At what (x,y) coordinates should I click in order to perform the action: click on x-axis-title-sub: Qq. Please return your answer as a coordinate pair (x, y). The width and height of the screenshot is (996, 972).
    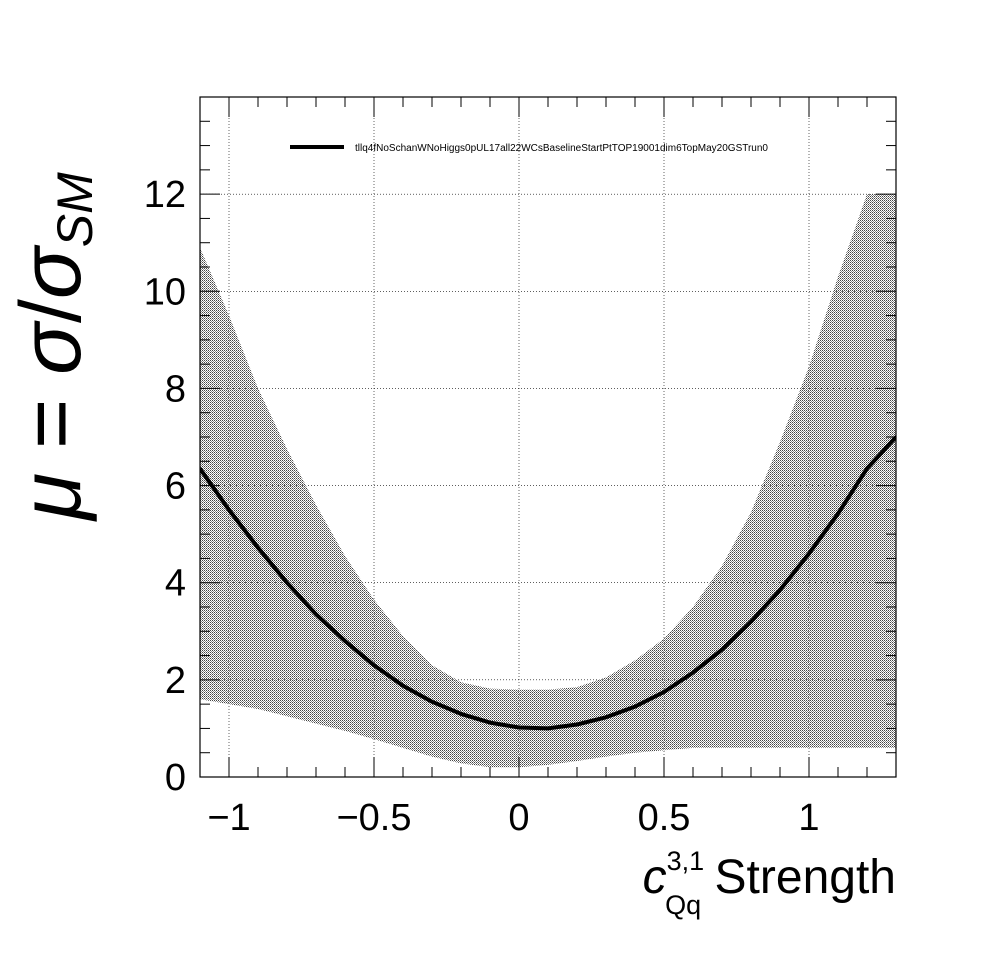
    Looking at the image, I should click on (683, 905).